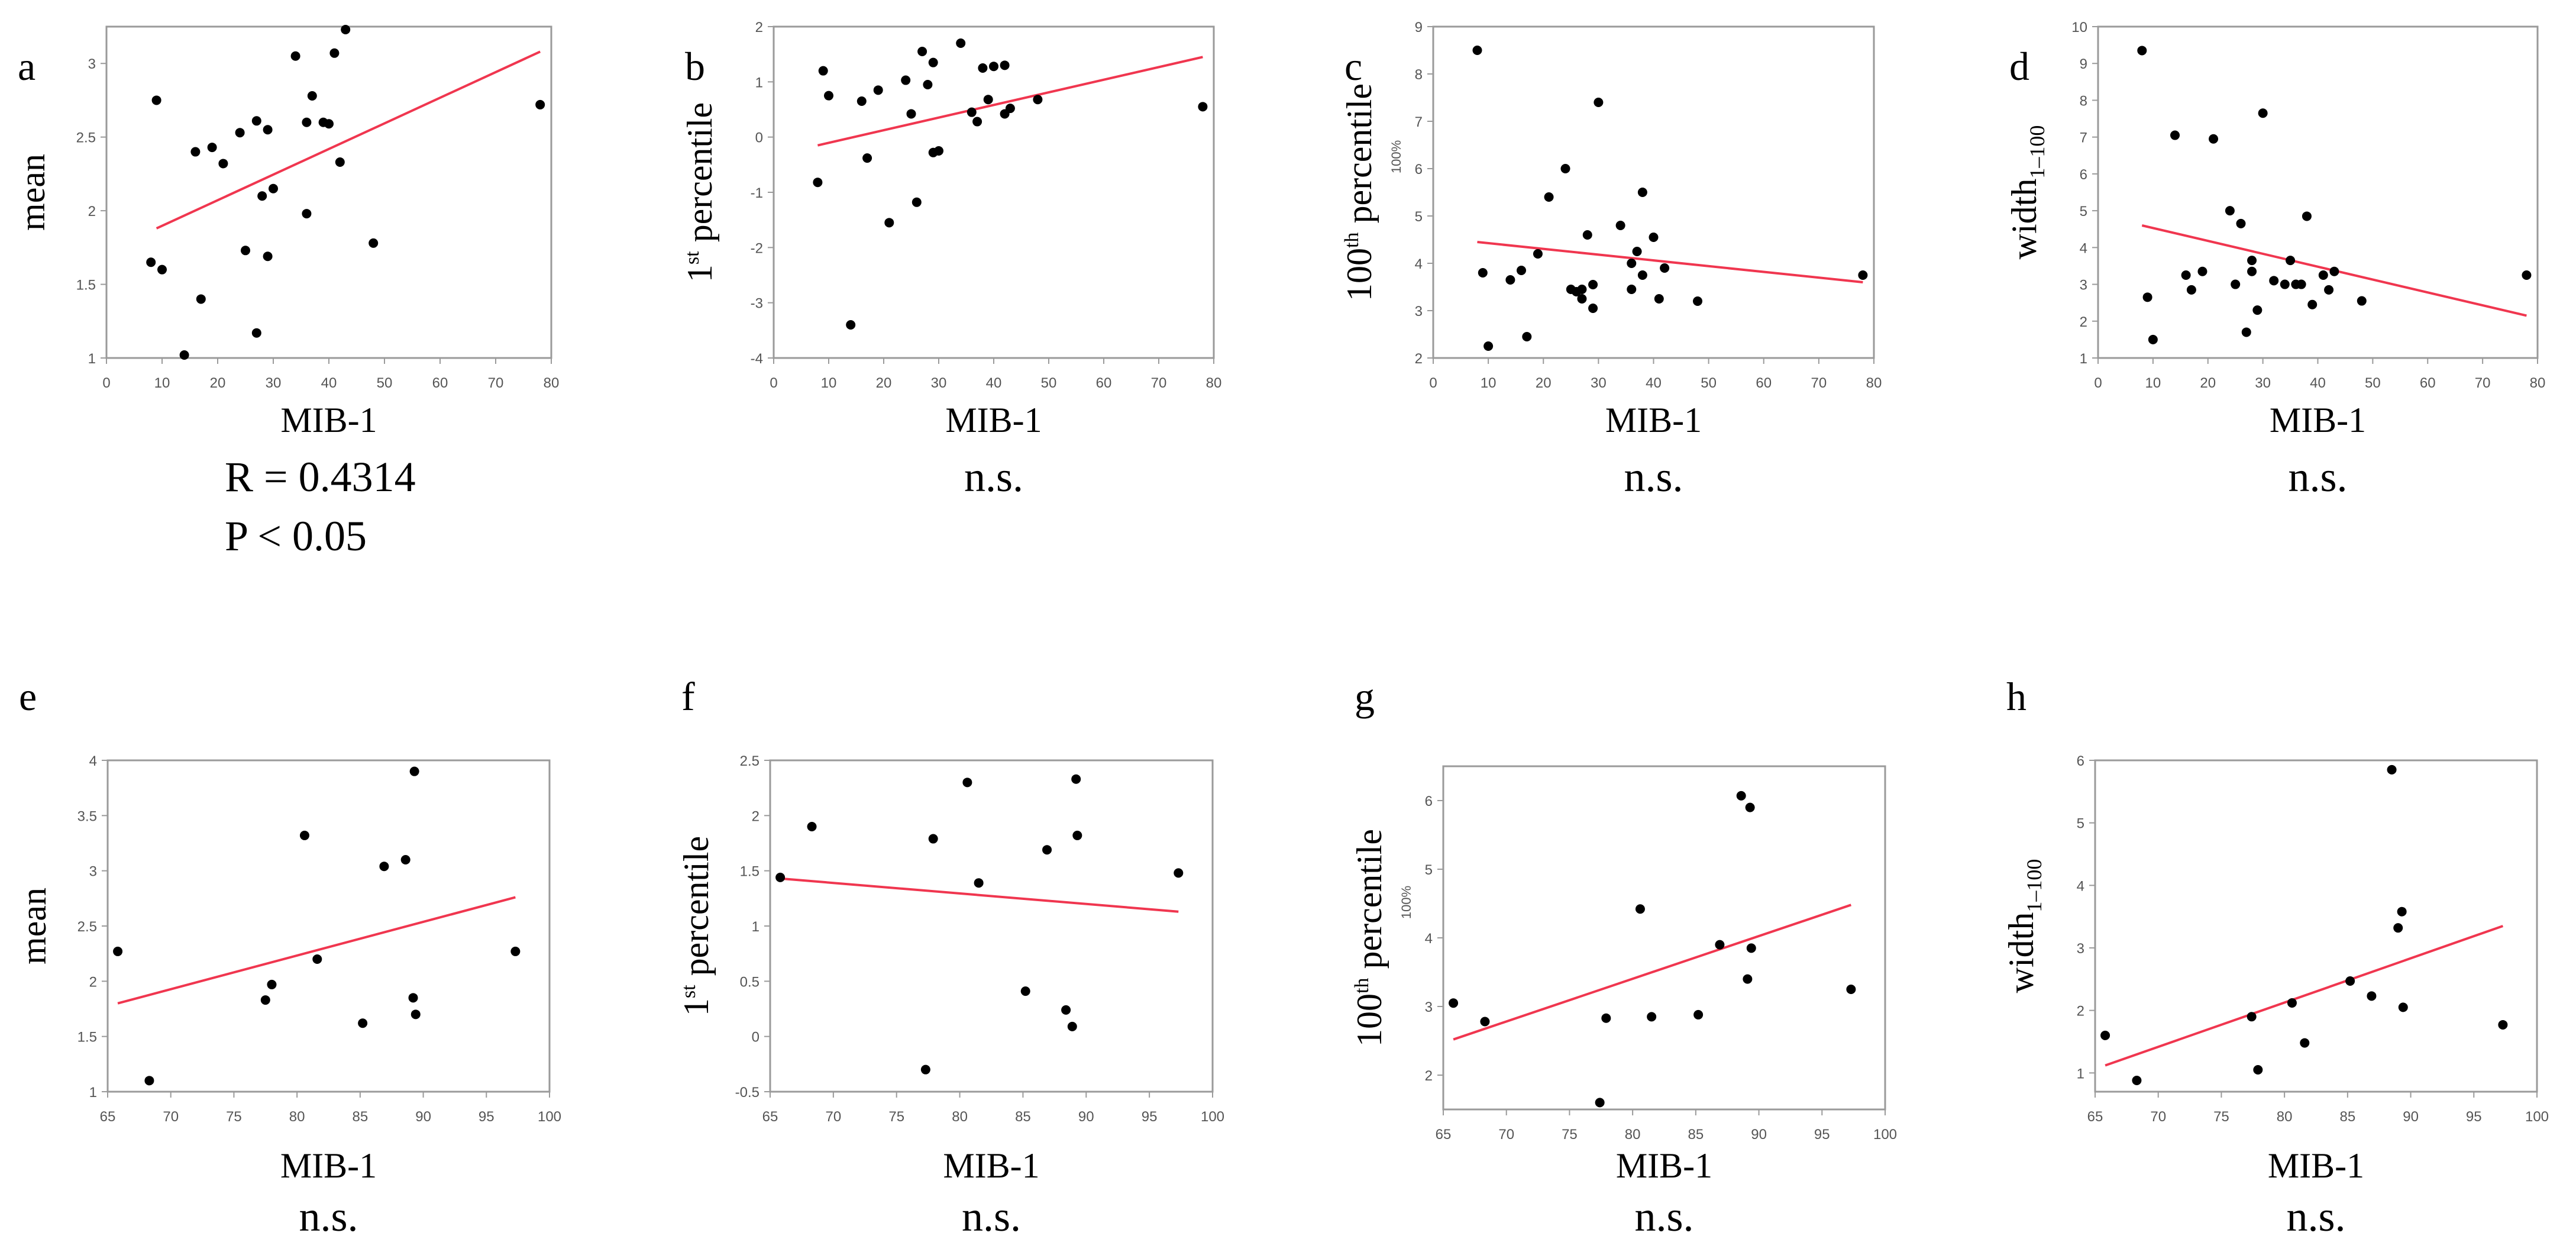 The image size is (2576, 1255). What do you see at coordinates (86, 138) in the screenshot?
I see `y-tick-label: 2.5` at bounding box center [86, 138].